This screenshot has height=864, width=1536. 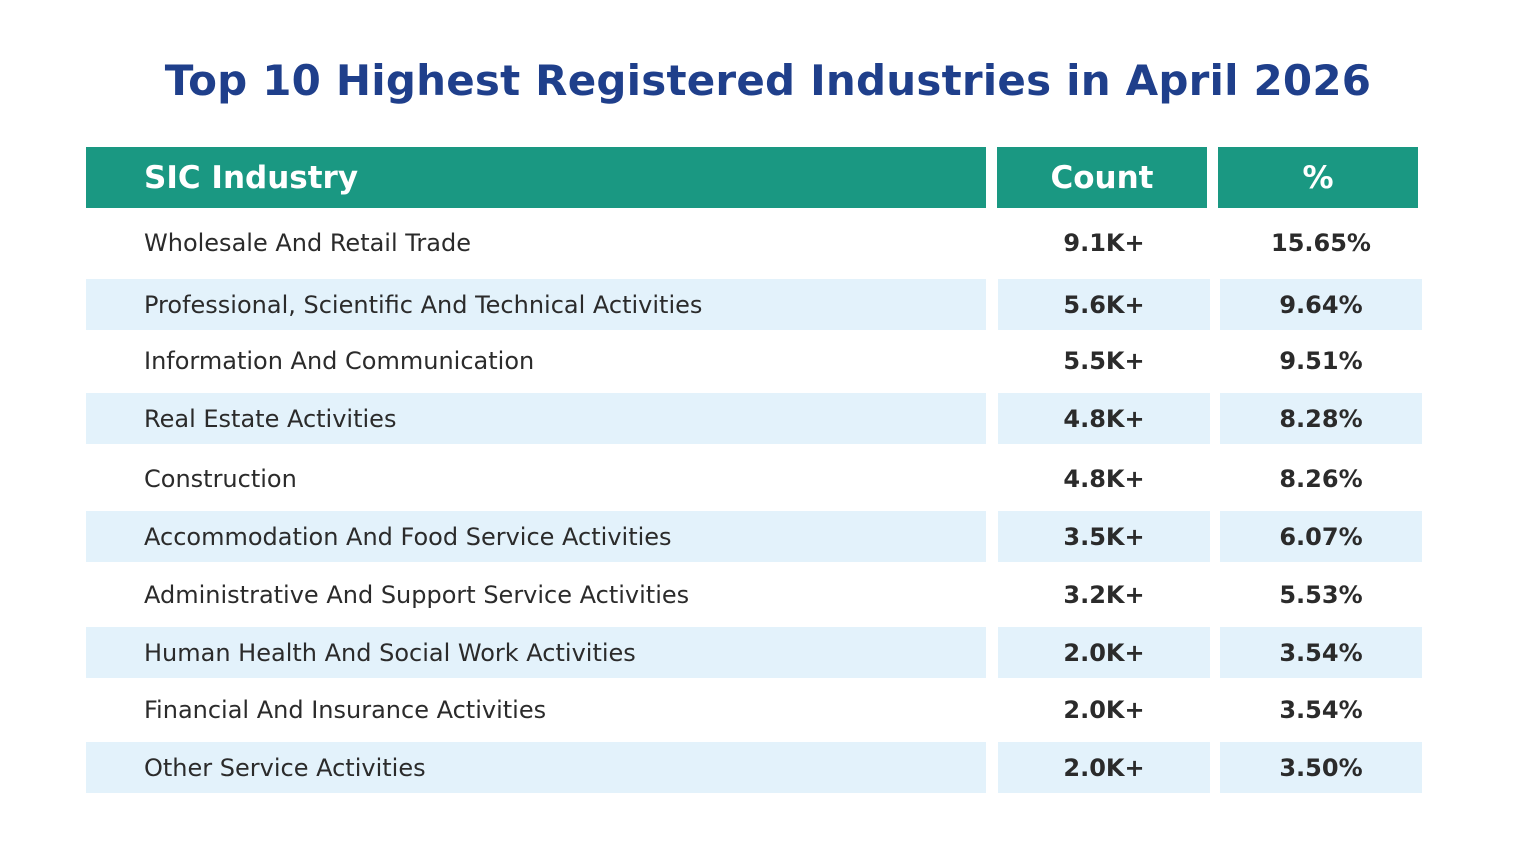 I want to click on table-row-percent: 6.07%, so click(x=1321, y=536).